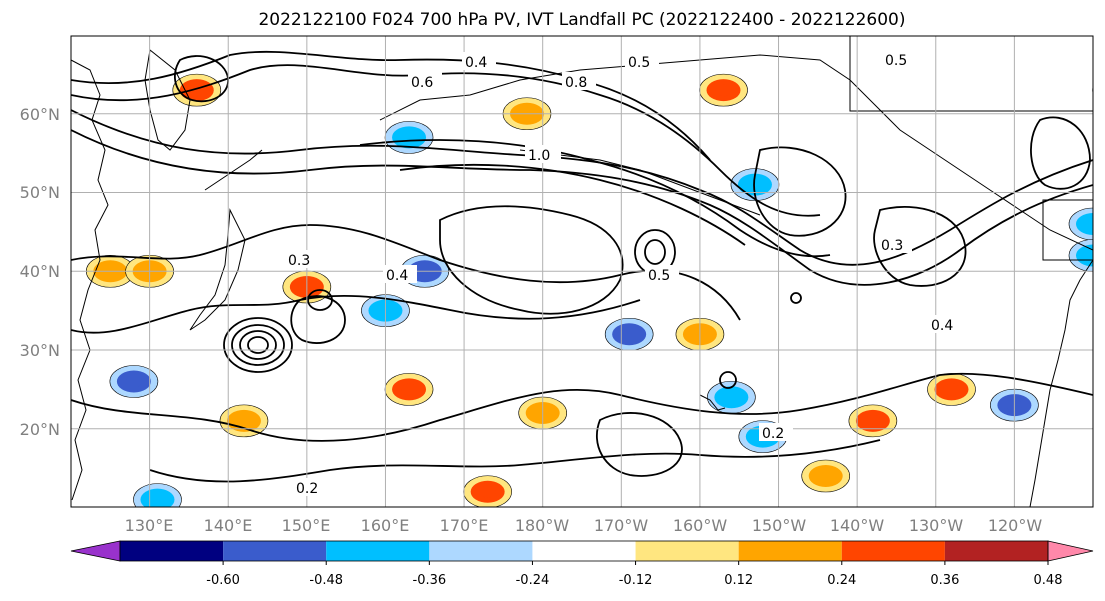 The width and height of the screenshot is (1105, 601). Describe the element at coordinates (430, 580) in the screenshot. I see `colorbar-tick-label: -0.36` at that location.